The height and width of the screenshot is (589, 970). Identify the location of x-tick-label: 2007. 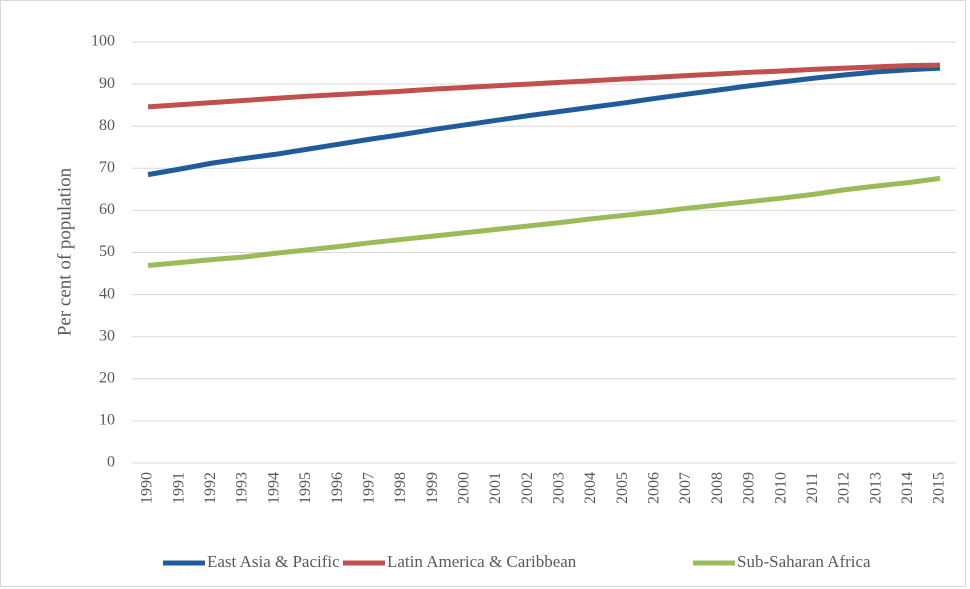
(685, 488).